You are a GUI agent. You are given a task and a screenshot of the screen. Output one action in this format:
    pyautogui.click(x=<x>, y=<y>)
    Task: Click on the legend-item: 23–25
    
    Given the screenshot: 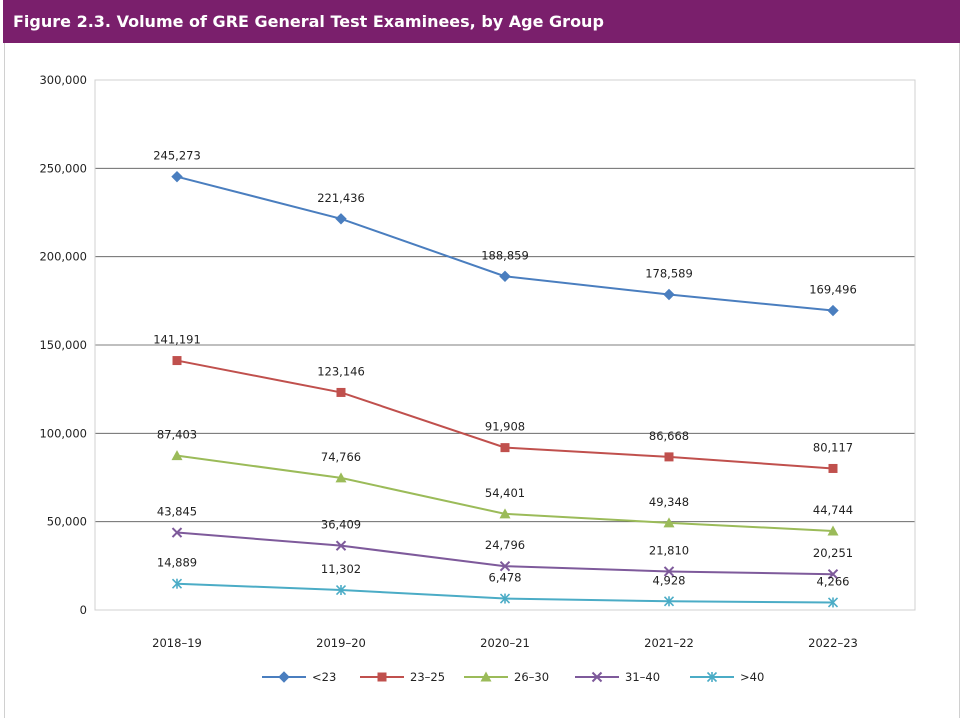 What is the action you would take?
    pyautogui.click(x=402, y=677)
    